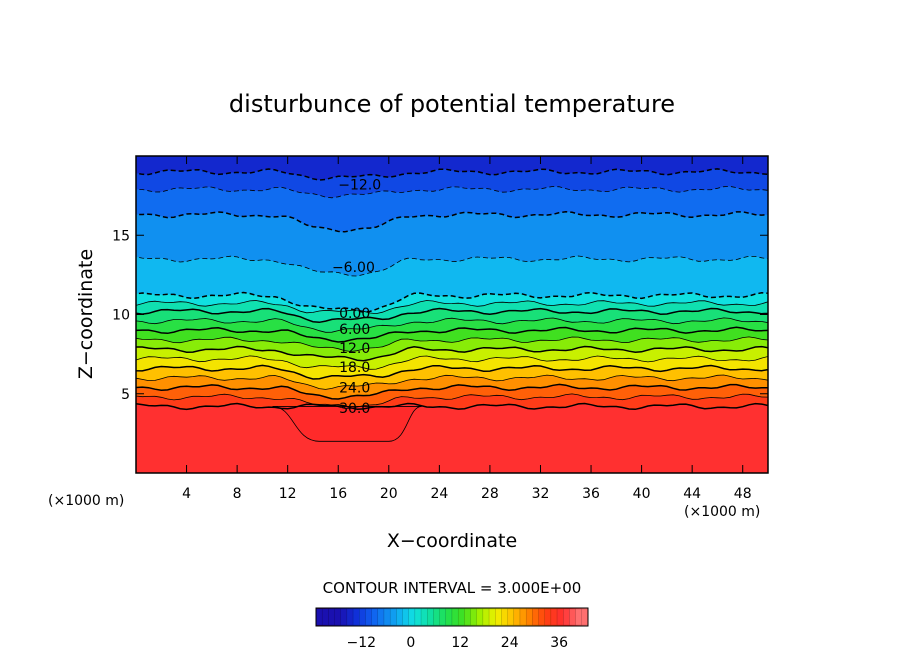 This screenshot has width=904, height=654. Describe the element at coordinates (288, 494) in the screenshot. I see `x-tick-label: 12` at that location.